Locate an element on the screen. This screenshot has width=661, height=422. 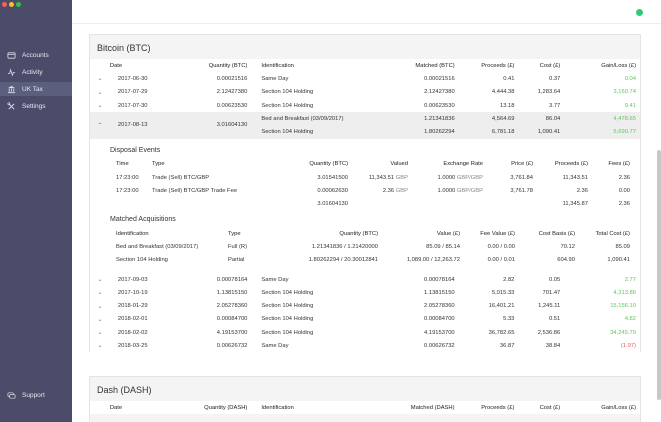
minimize-window-button is located at coordinates (11, 4).